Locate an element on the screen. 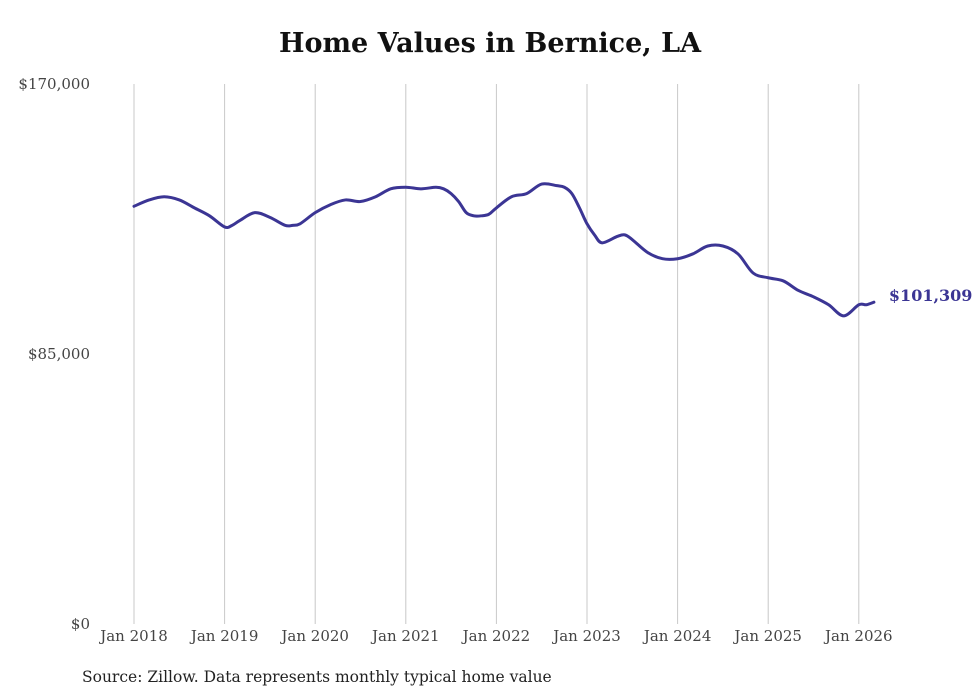 This screenshot has height=699, width=980. x-tick-label: Jan 2020 is located at coordinates (314, 636).